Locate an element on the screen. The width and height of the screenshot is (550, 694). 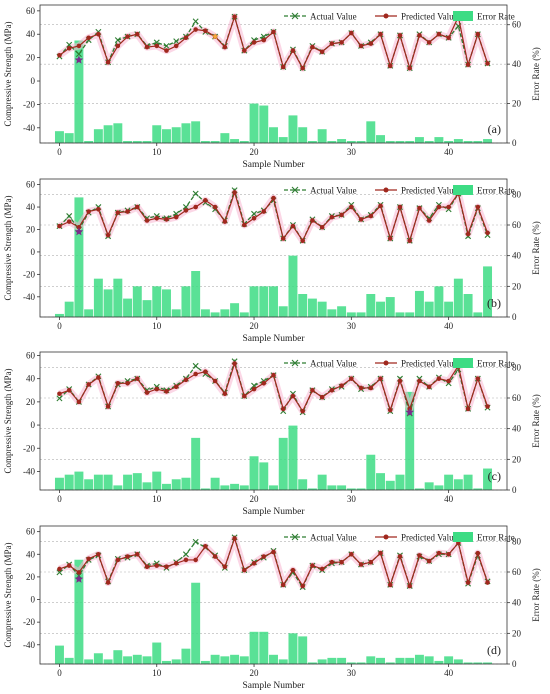
x-axis-label: Sample Number is located at coordinates (273, 512).